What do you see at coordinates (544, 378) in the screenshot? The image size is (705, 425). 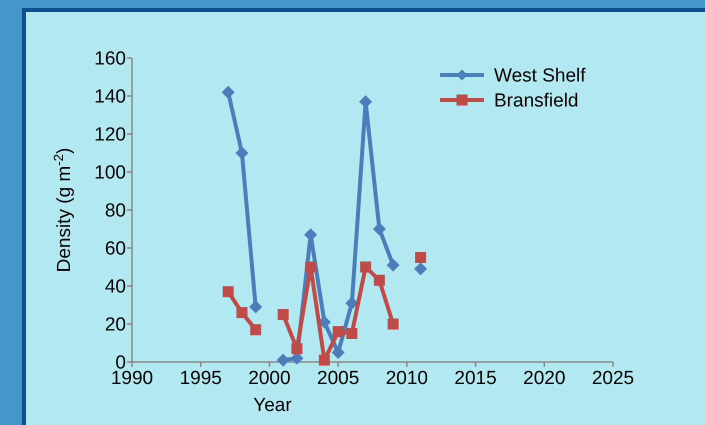 I see `x-tick-label: 2020` at bounding box center [544, 378].